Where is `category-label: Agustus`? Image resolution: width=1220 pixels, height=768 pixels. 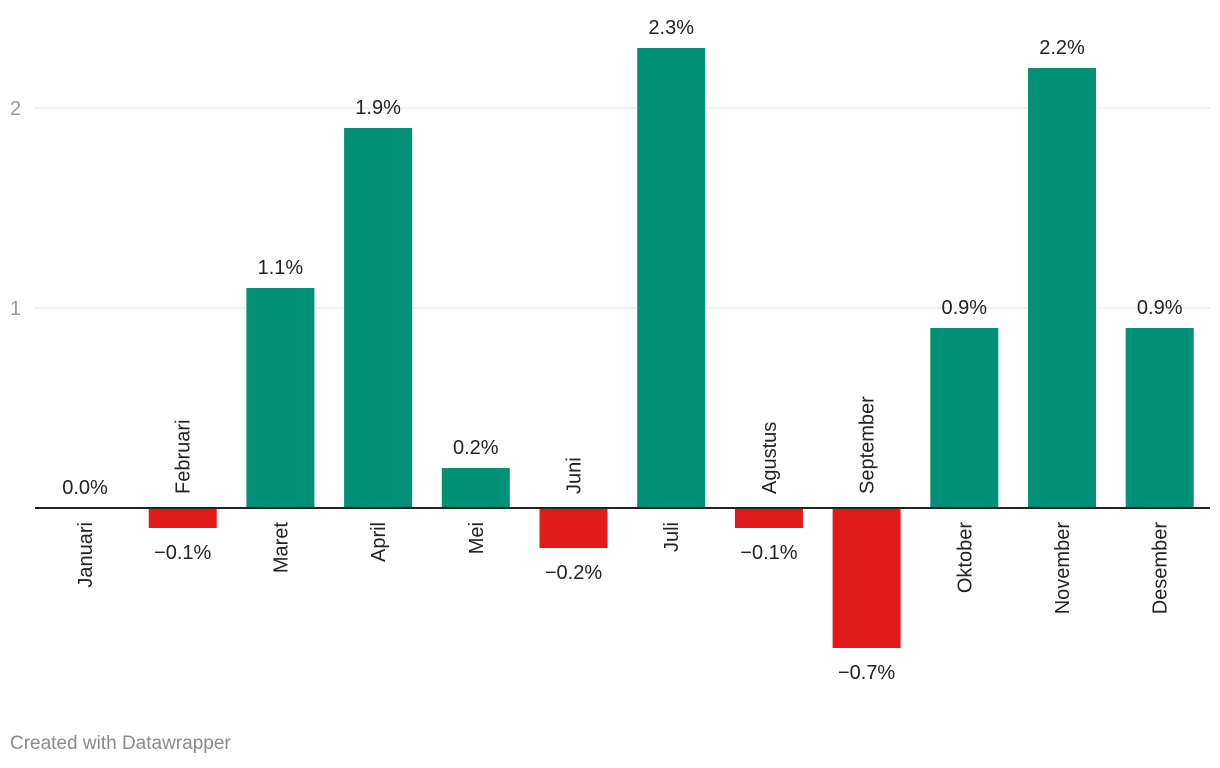 category-label: Agustus is located at coordinates (770, 458).